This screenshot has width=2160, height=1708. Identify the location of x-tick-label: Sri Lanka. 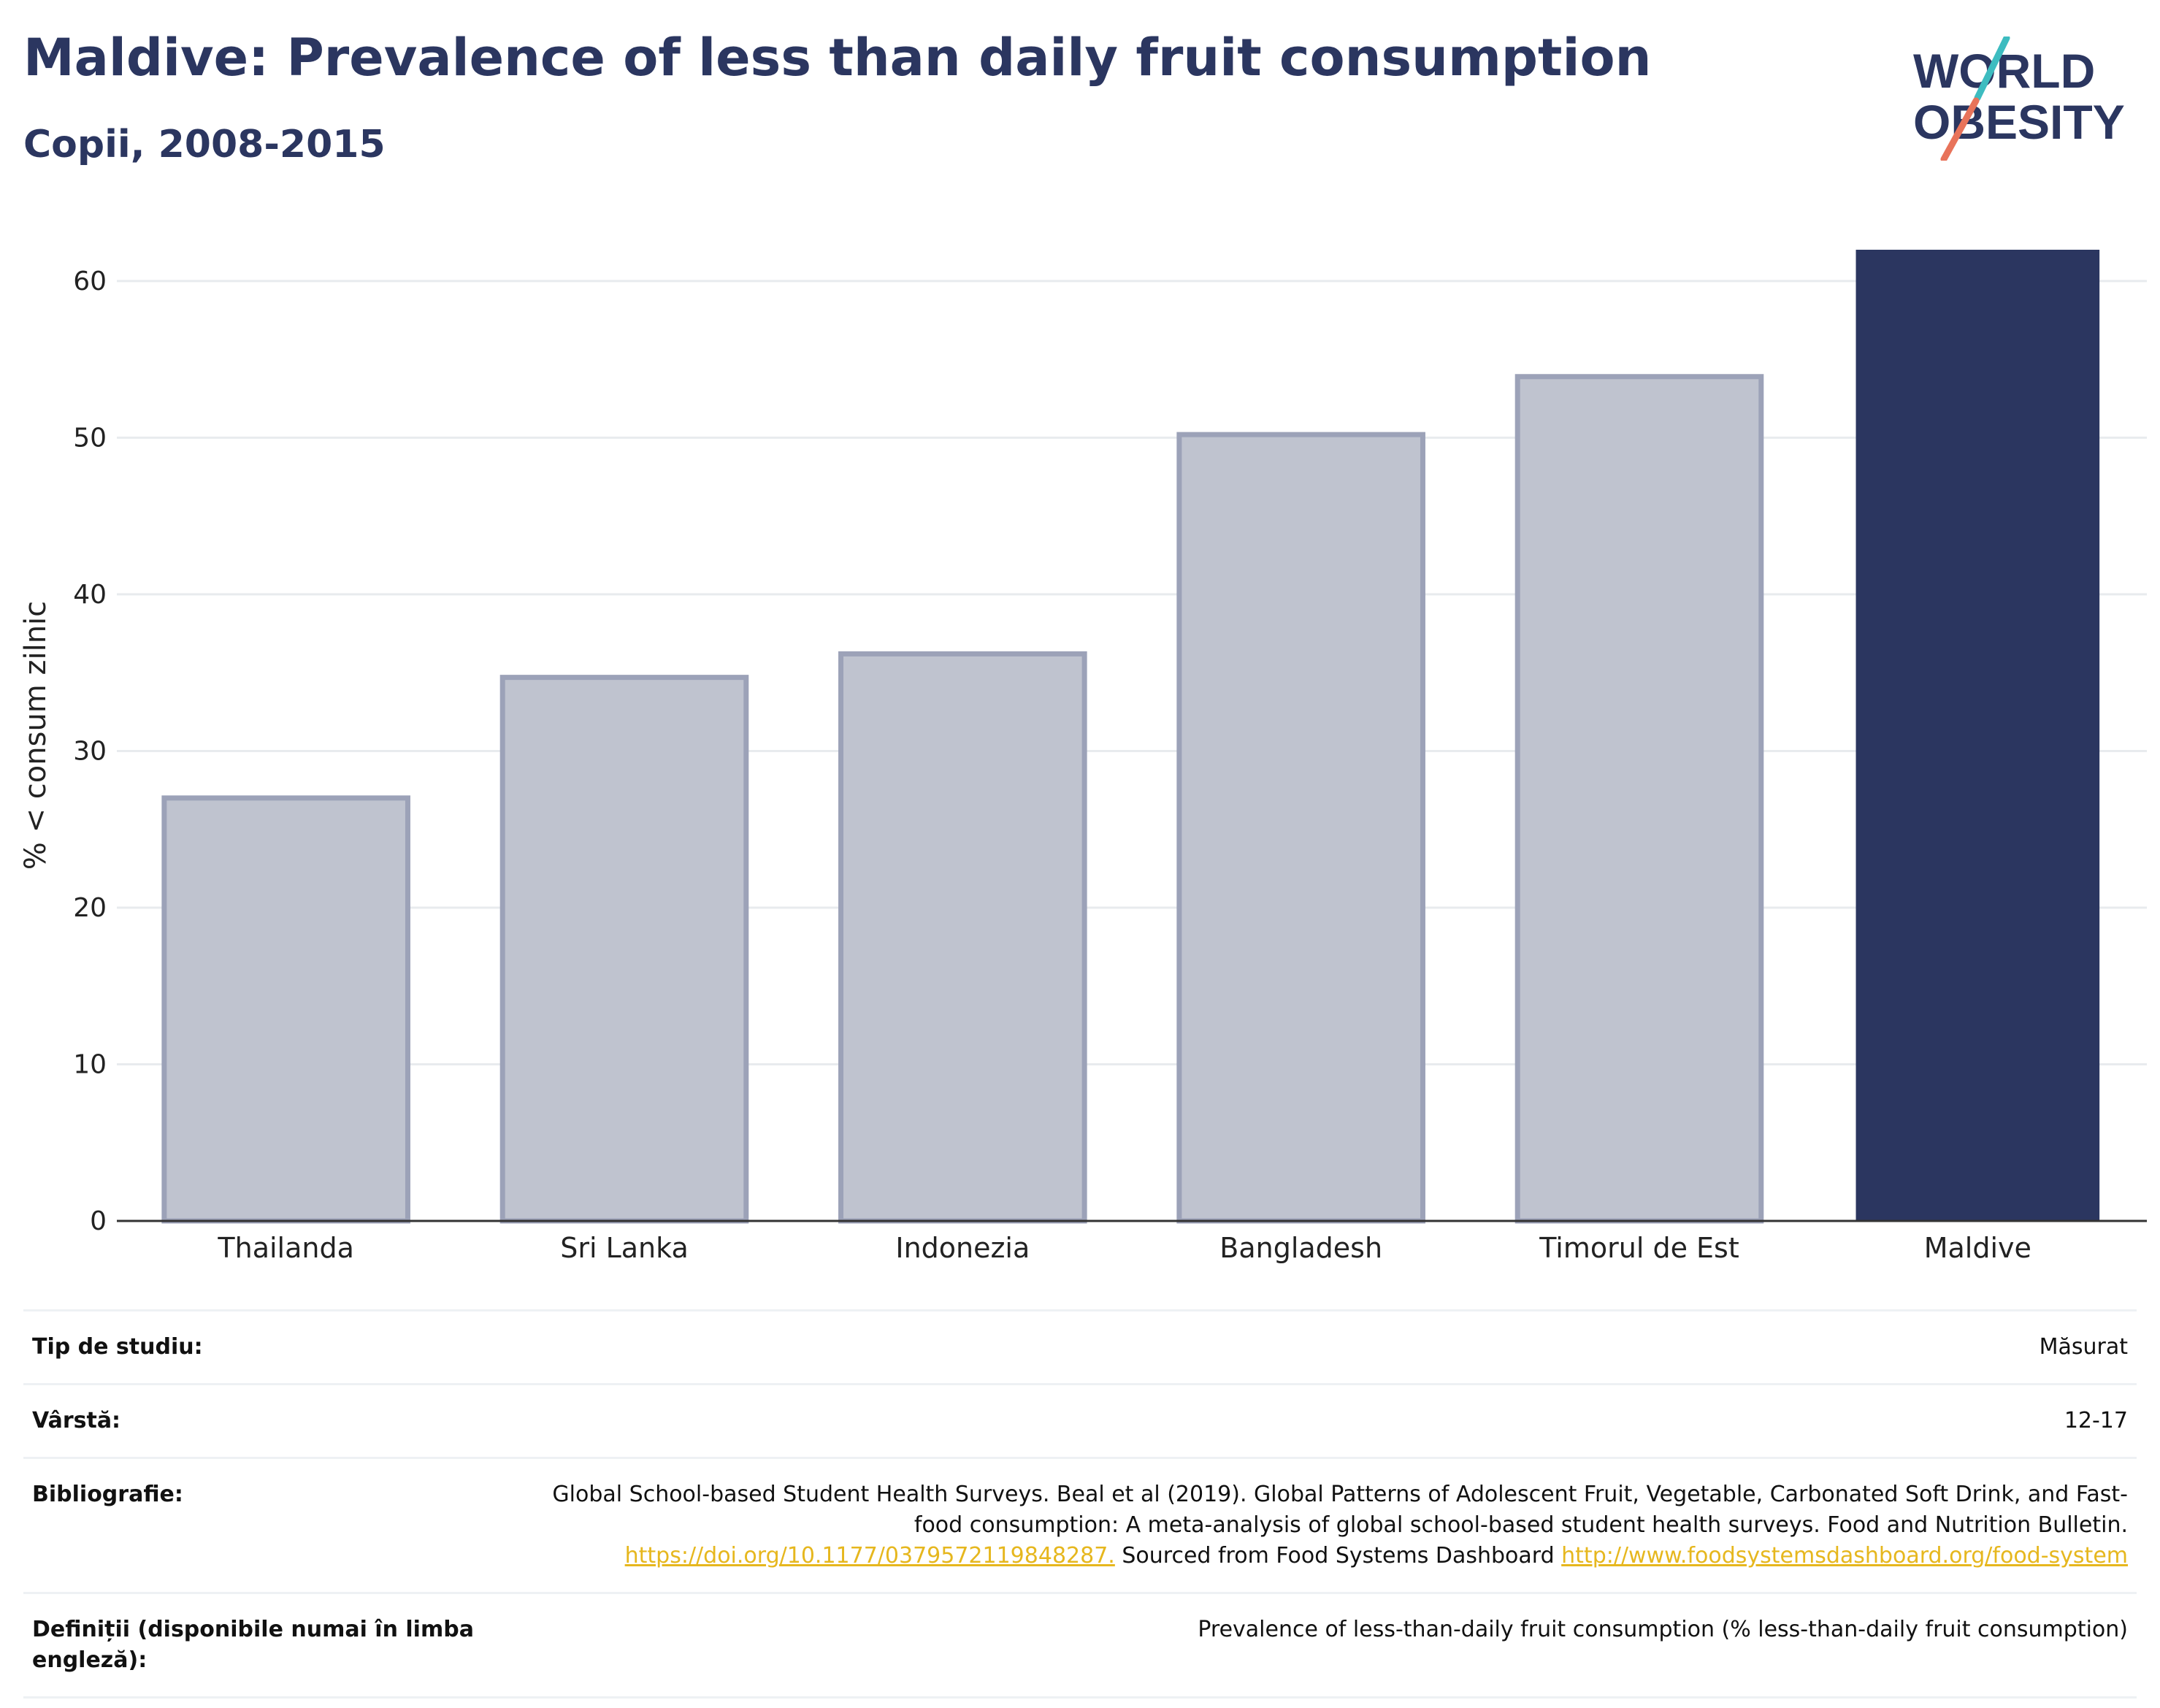
(624, 1248).